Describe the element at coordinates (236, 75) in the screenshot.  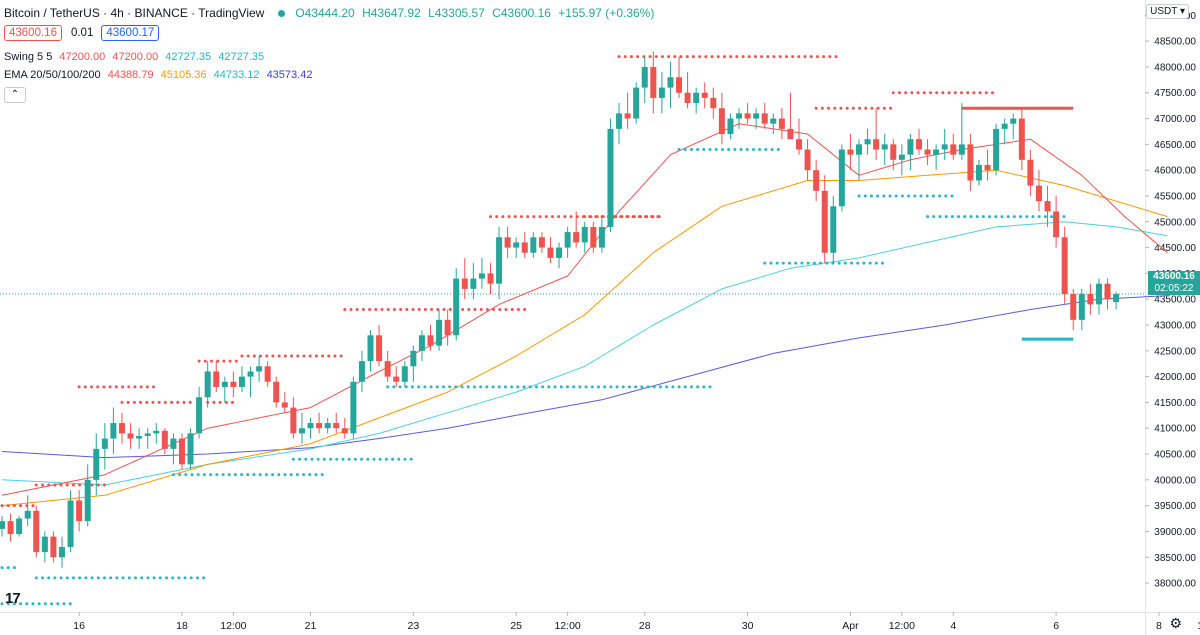
I see `ema100-value: 44733.12` at that location.